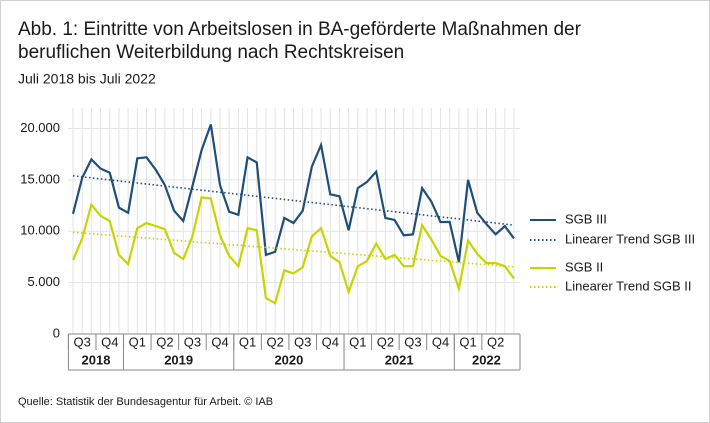 Image resolution: width=710 pixels, height=423 pixels. What do you see at coordinates (40, 127) in the screenshot?
I see `y-tick-label: 20.000` at bounding box center [40, 127].